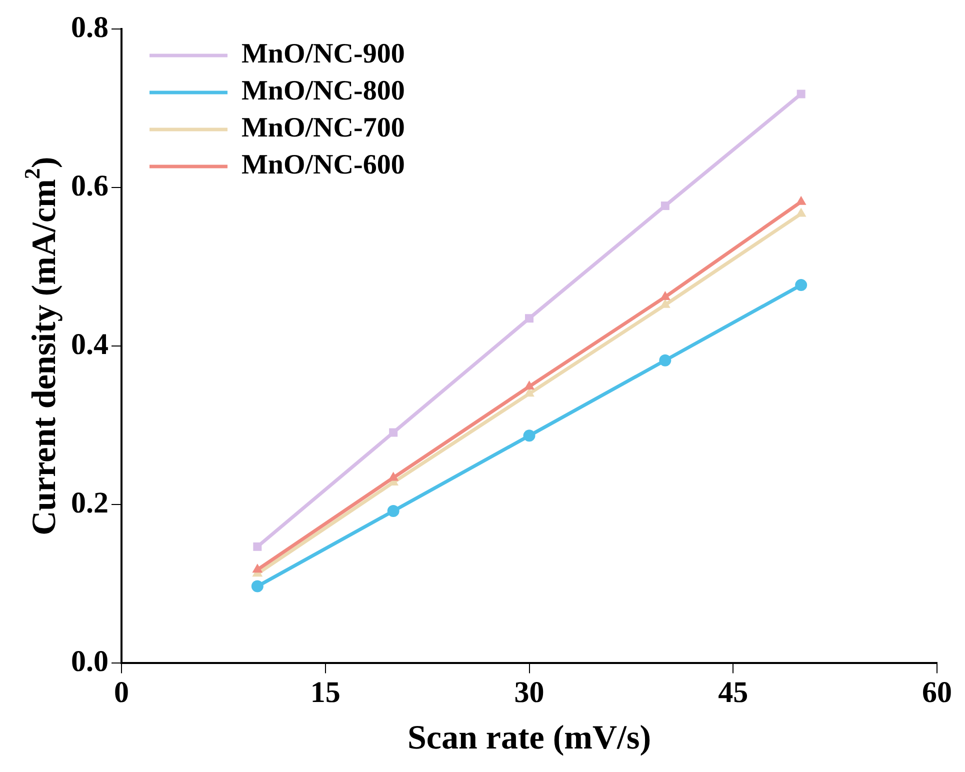 This screenshot has width=965, height=772. I want to click on x-axis-title: Scan rate (mV/s), so click(529, 737).